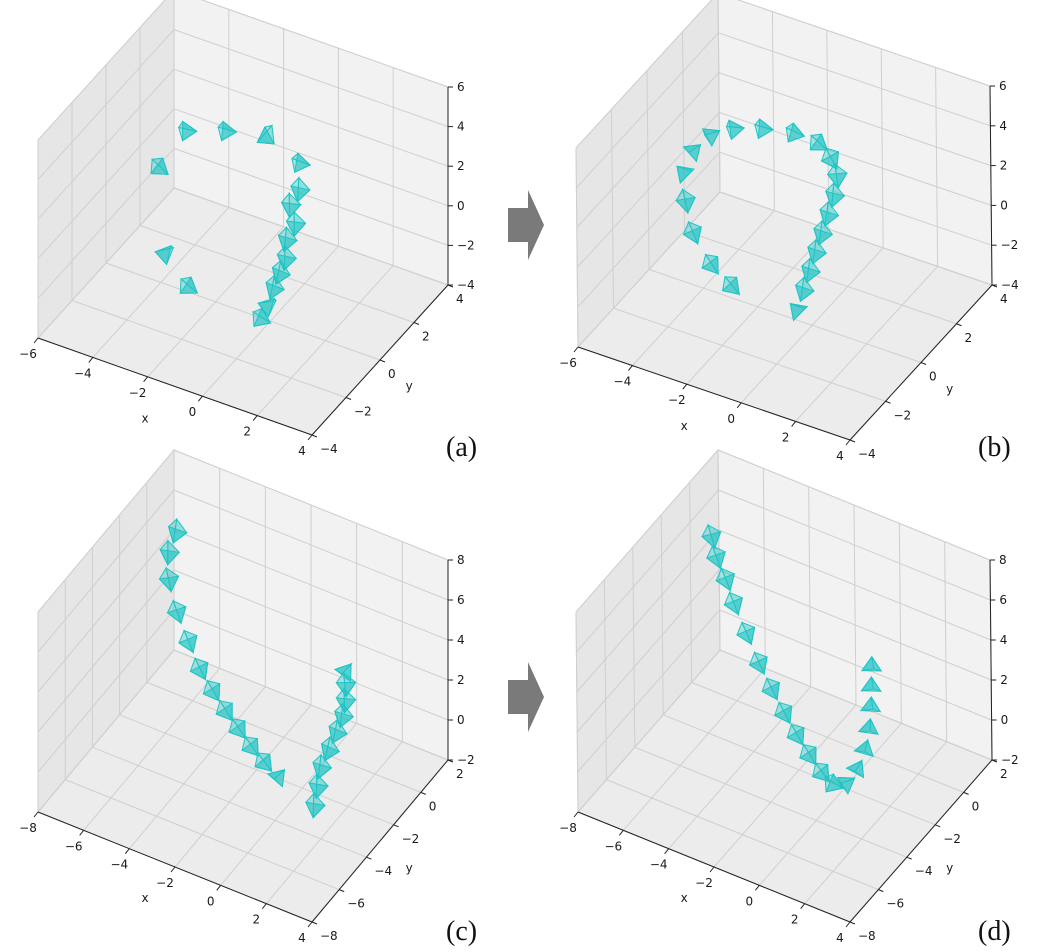 This screenshot has height=952, width=1050. I want to click on panel-label-d: (d), so click(994, 931).